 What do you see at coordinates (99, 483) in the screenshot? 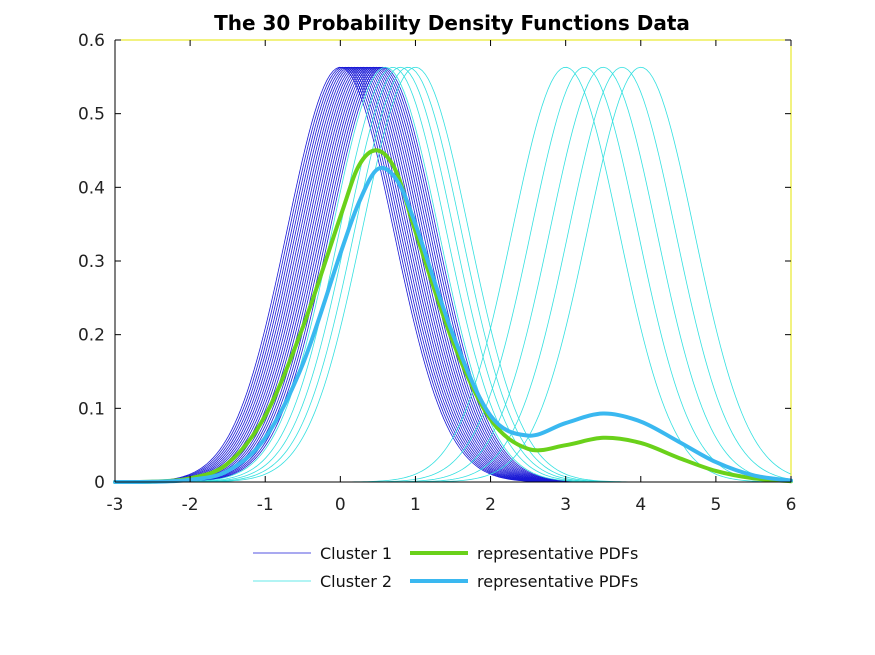
I see `y-tick-label: 0` at bounding box center [99, 483].